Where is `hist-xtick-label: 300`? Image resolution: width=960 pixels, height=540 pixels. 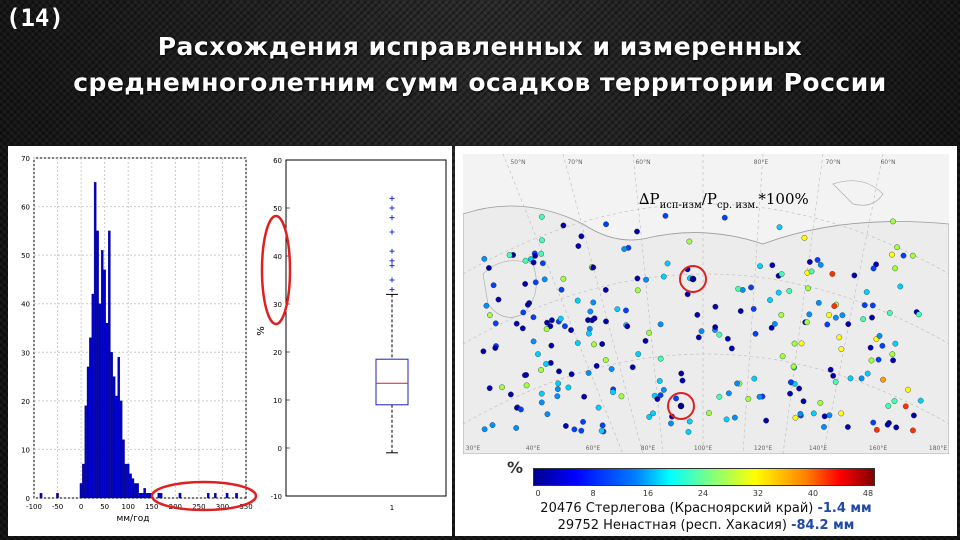
hist-xtick-label: 300 is located at coordinates (222, 507).